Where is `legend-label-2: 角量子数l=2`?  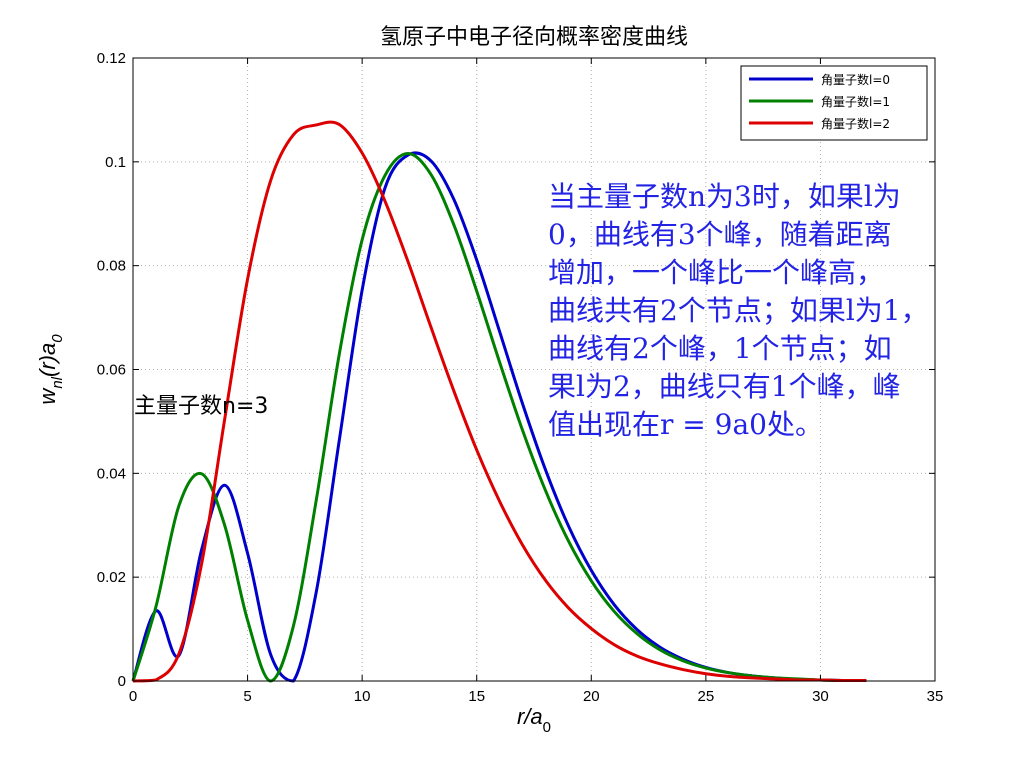 legend-label-2: 角量子数l=2 is located at coordinates (855, 123).